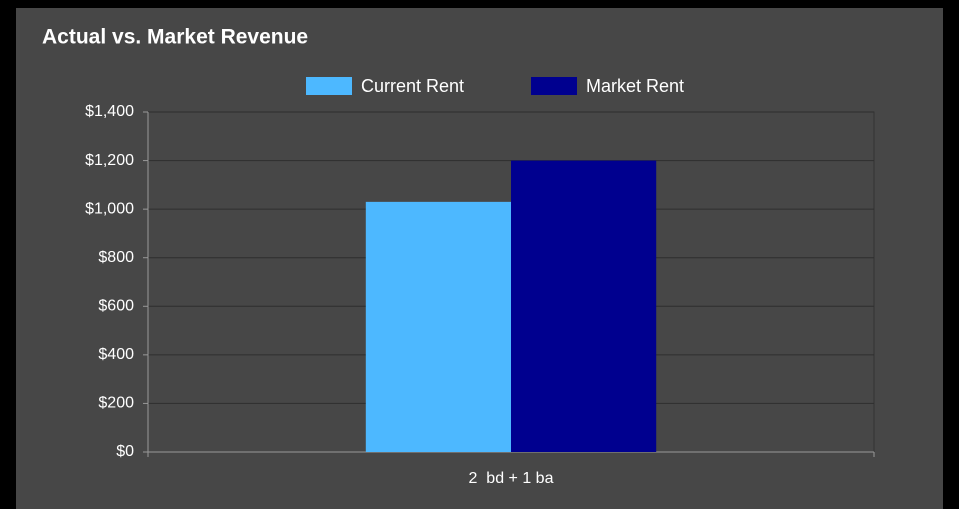  I want to click on y-tick-label: $400, so click(116, 354).